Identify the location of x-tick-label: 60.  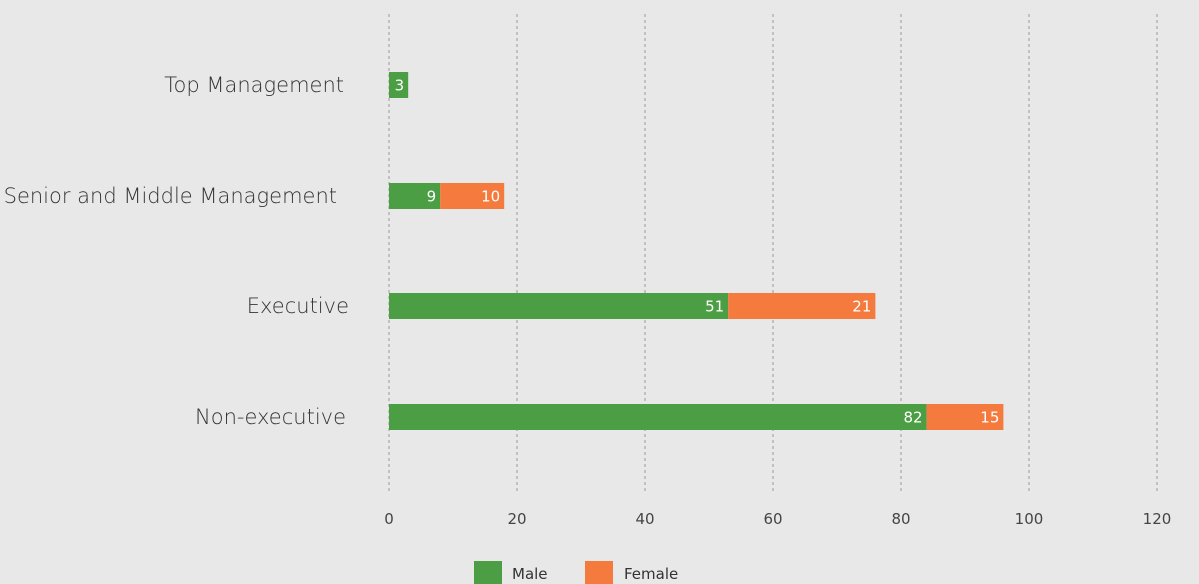
(772, 519).